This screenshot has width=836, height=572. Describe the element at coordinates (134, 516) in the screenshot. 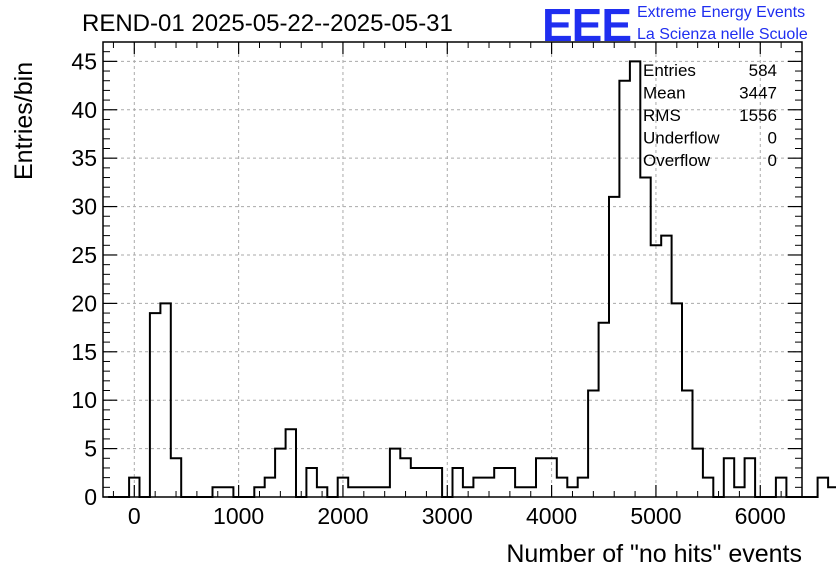

I see `x-tick-label: 0` at that location.